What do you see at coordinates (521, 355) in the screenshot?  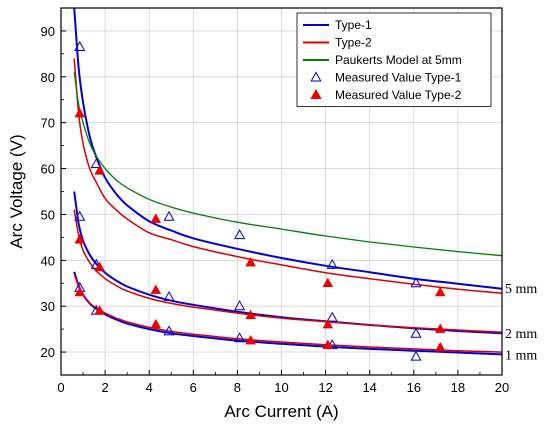 I see `gap-annotation: 1 mm` at bounding box center [521, 355].